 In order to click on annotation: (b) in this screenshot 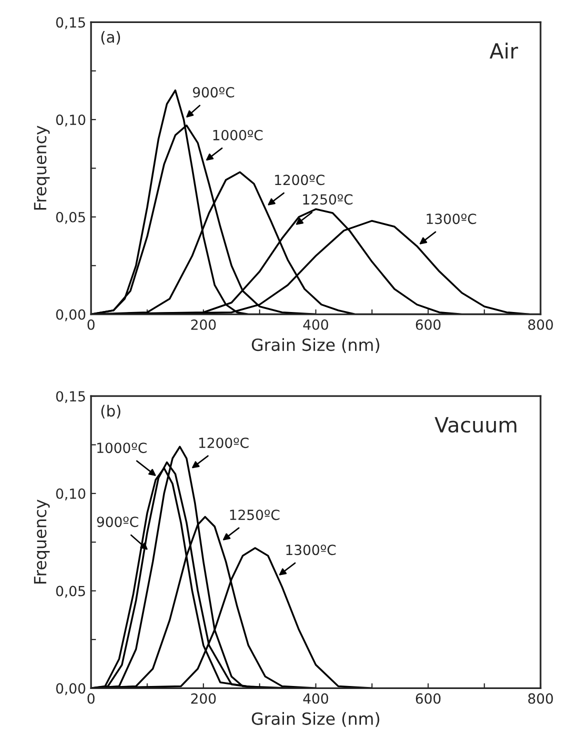, I will do `click(110, 411)`.